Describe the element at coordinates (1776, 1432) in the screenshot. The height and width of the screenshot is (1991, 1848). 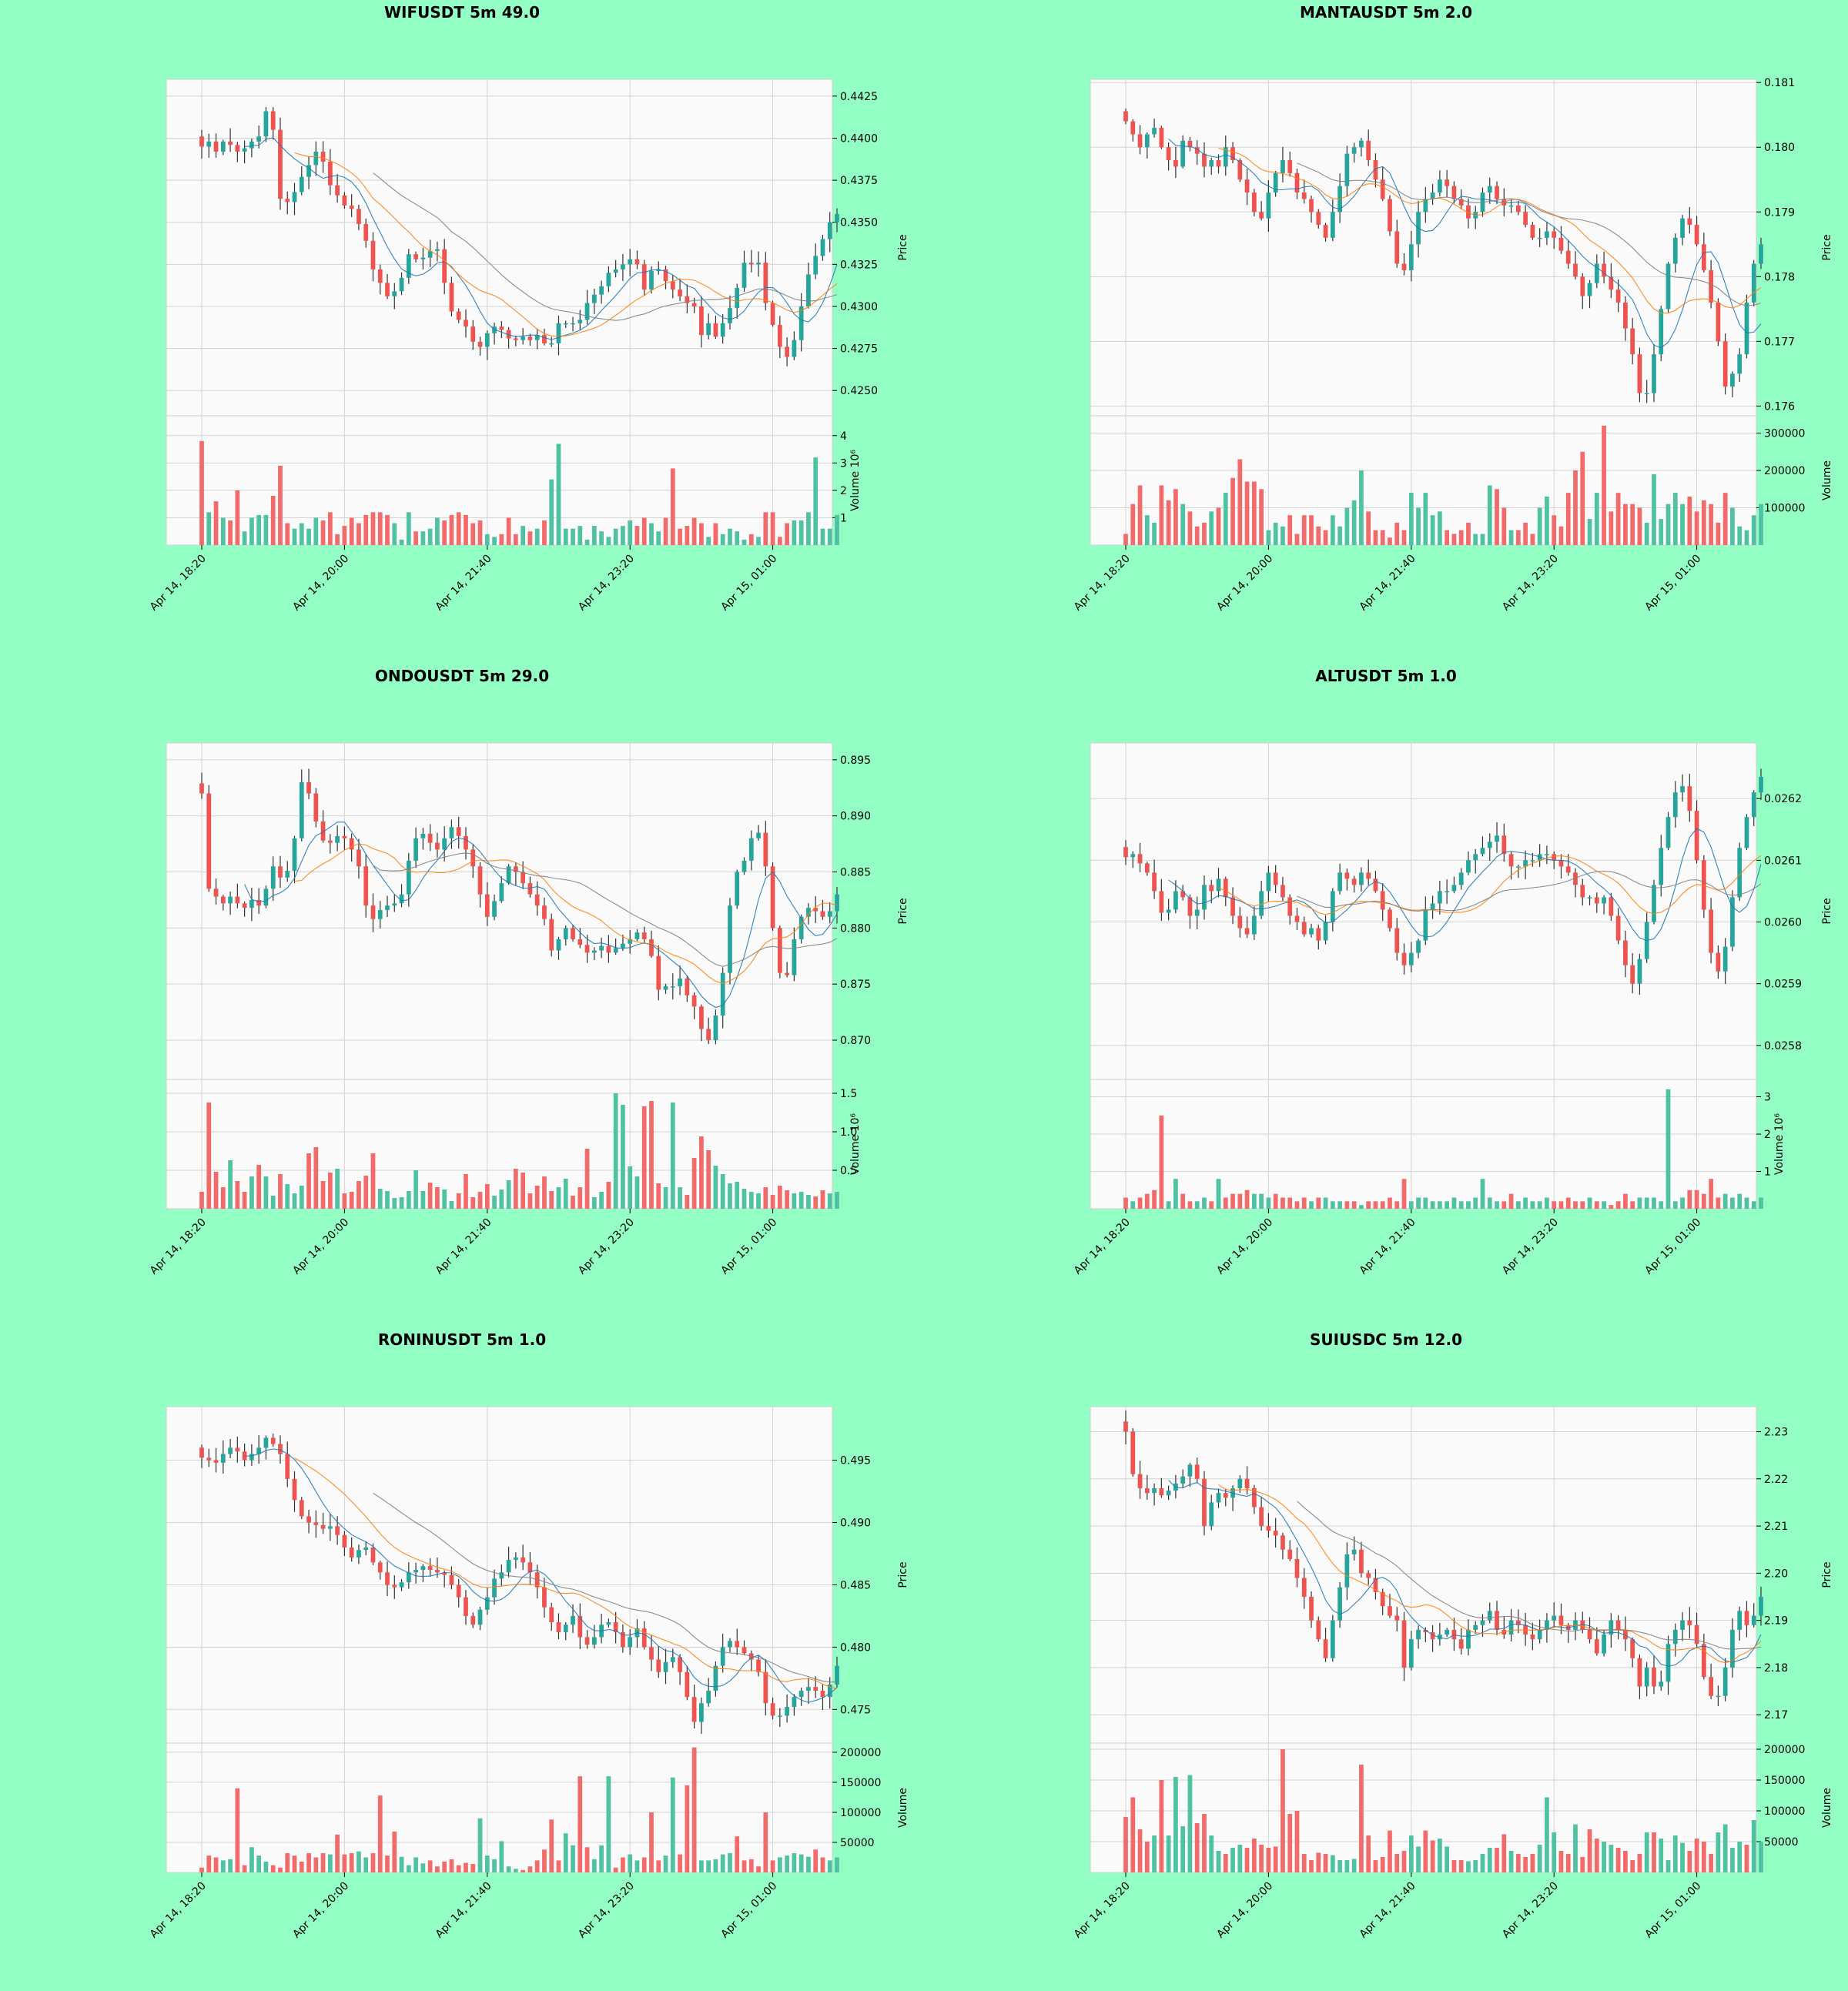
I see `y-tick-label: 2.23` at that location.